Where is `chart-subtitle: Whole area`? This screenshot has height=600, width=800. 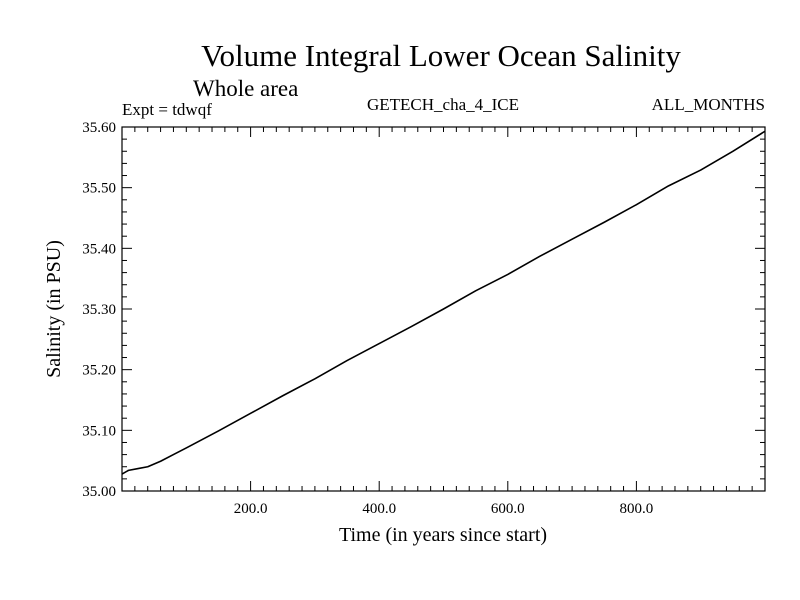 chart-subtitle: Whole area is located at coordinates (245, 88).